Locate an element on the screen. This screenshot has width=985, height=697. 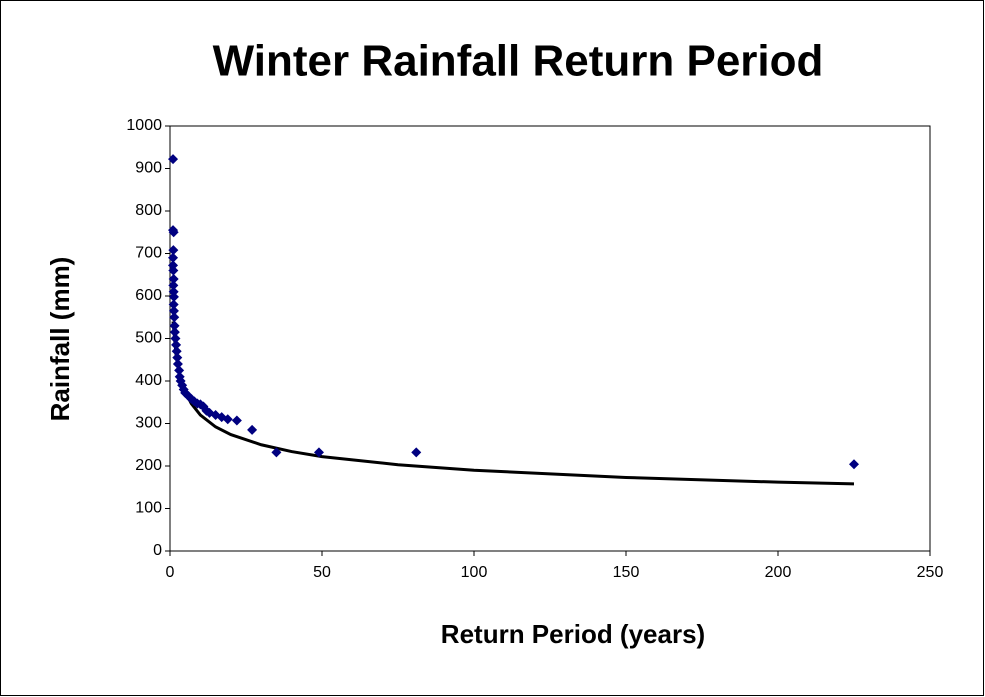
y-tick-label: 700 is located at coordinates (148, 253).